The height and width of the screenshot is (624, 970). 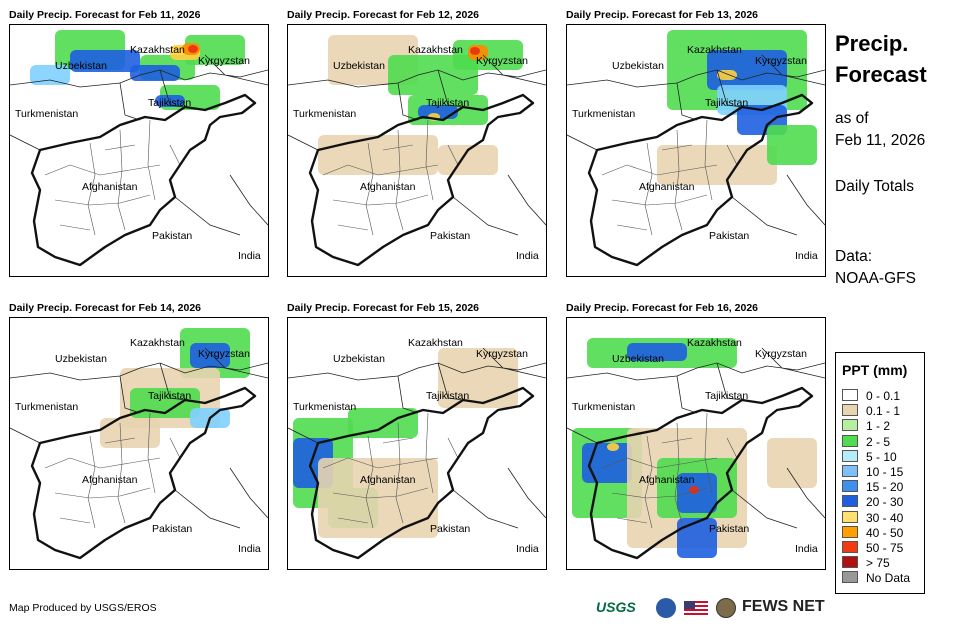 I want to click on legend-label: 15 - 20, so click(x=885, y=487).